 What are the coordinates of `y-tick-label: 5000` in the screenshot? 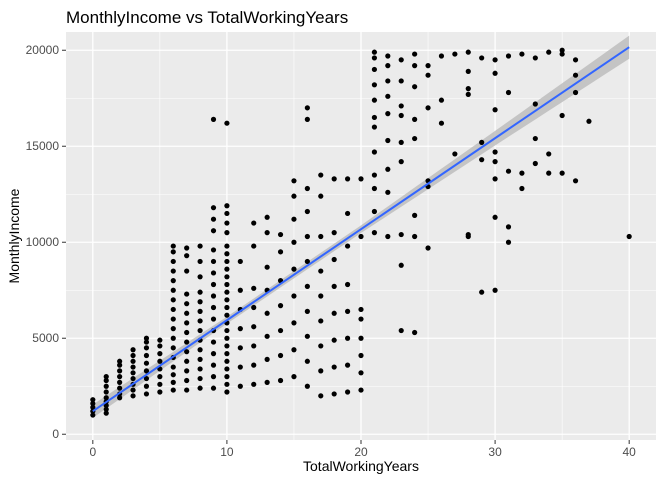 It's located at (45, 338).